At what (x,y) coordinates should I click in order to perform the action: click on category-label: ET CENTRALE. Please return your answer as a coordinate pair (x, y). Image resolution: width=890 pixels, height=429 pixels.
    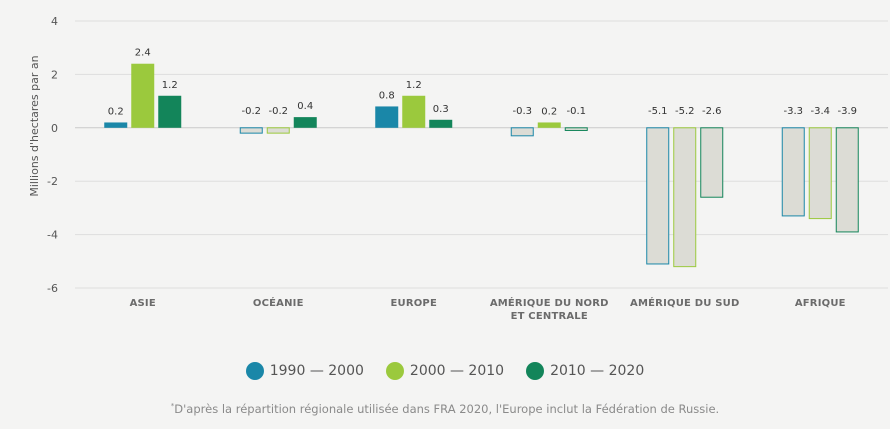
    Looking at the image, I should click on (549, 316).